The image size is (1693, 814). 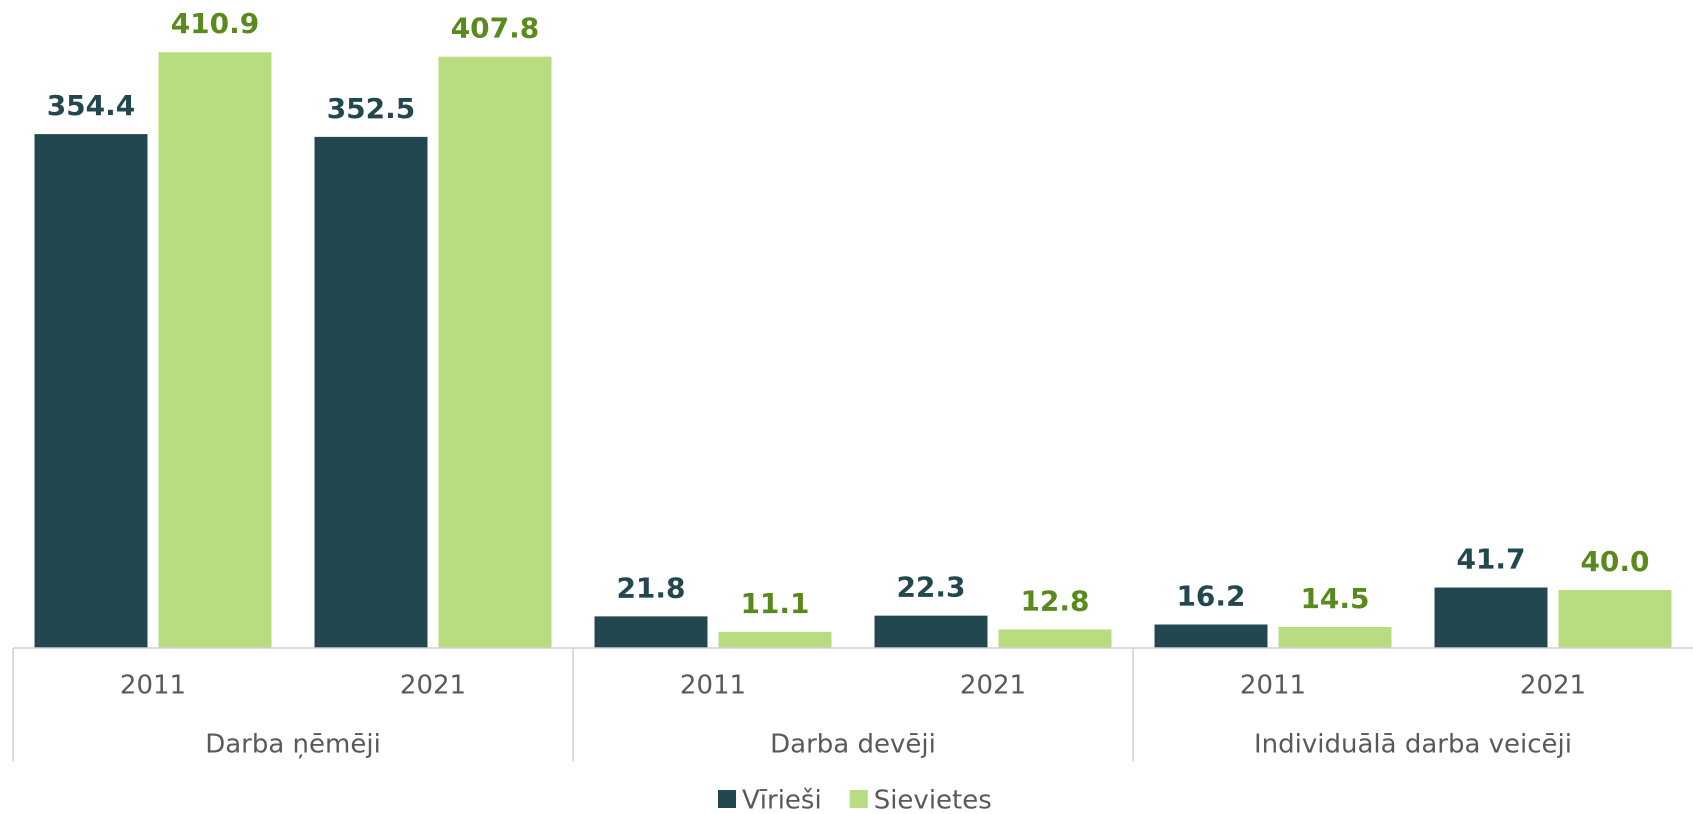 What do you see at coordinates (930, 587) in the screenshot?
I see `value-label: 22.3` at bounding box center [930, 587].